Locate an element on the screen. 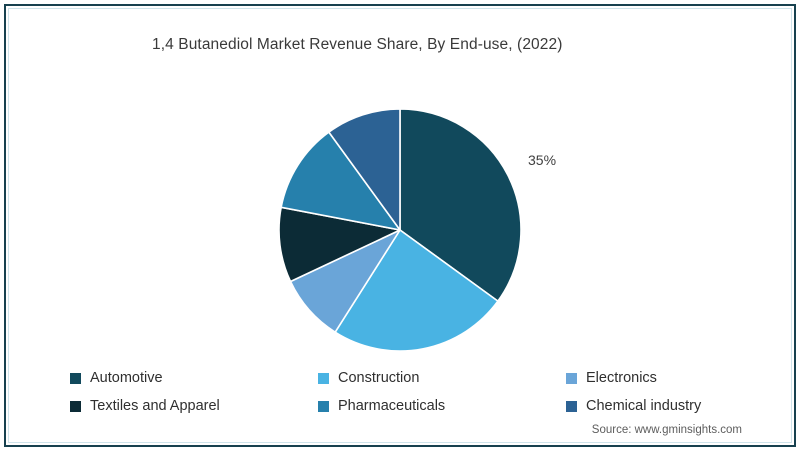 Image resolution: width=800 pixels, height=451 pixels. pie-slice-automotive: Automotive: 35% is located at coordinates (460, 205).